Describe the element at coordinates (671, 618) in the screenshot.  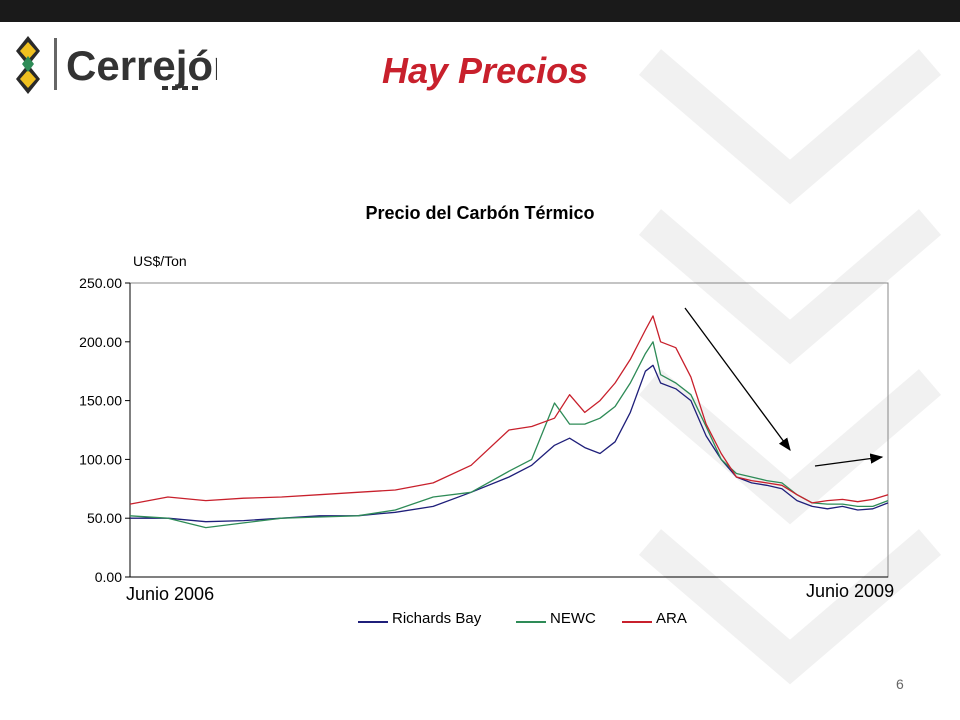
I see `legend-label: ARA` at that location.